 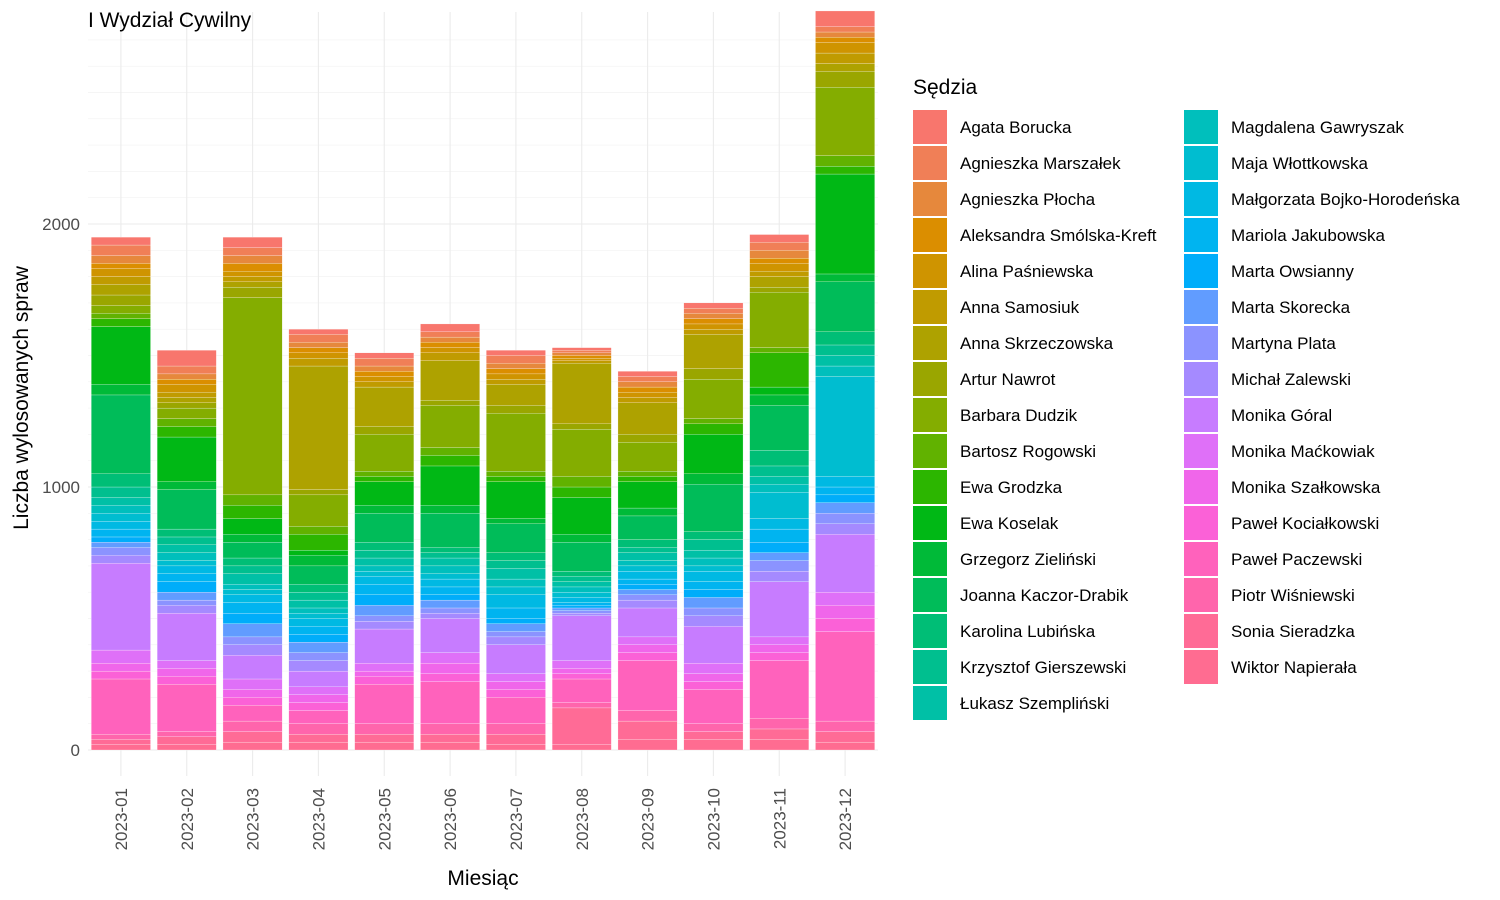 What do you see at coordinates (845, 819) in the screenshot?
I see `x-tick-label: 2023-12` at bounding box center [845, 819].